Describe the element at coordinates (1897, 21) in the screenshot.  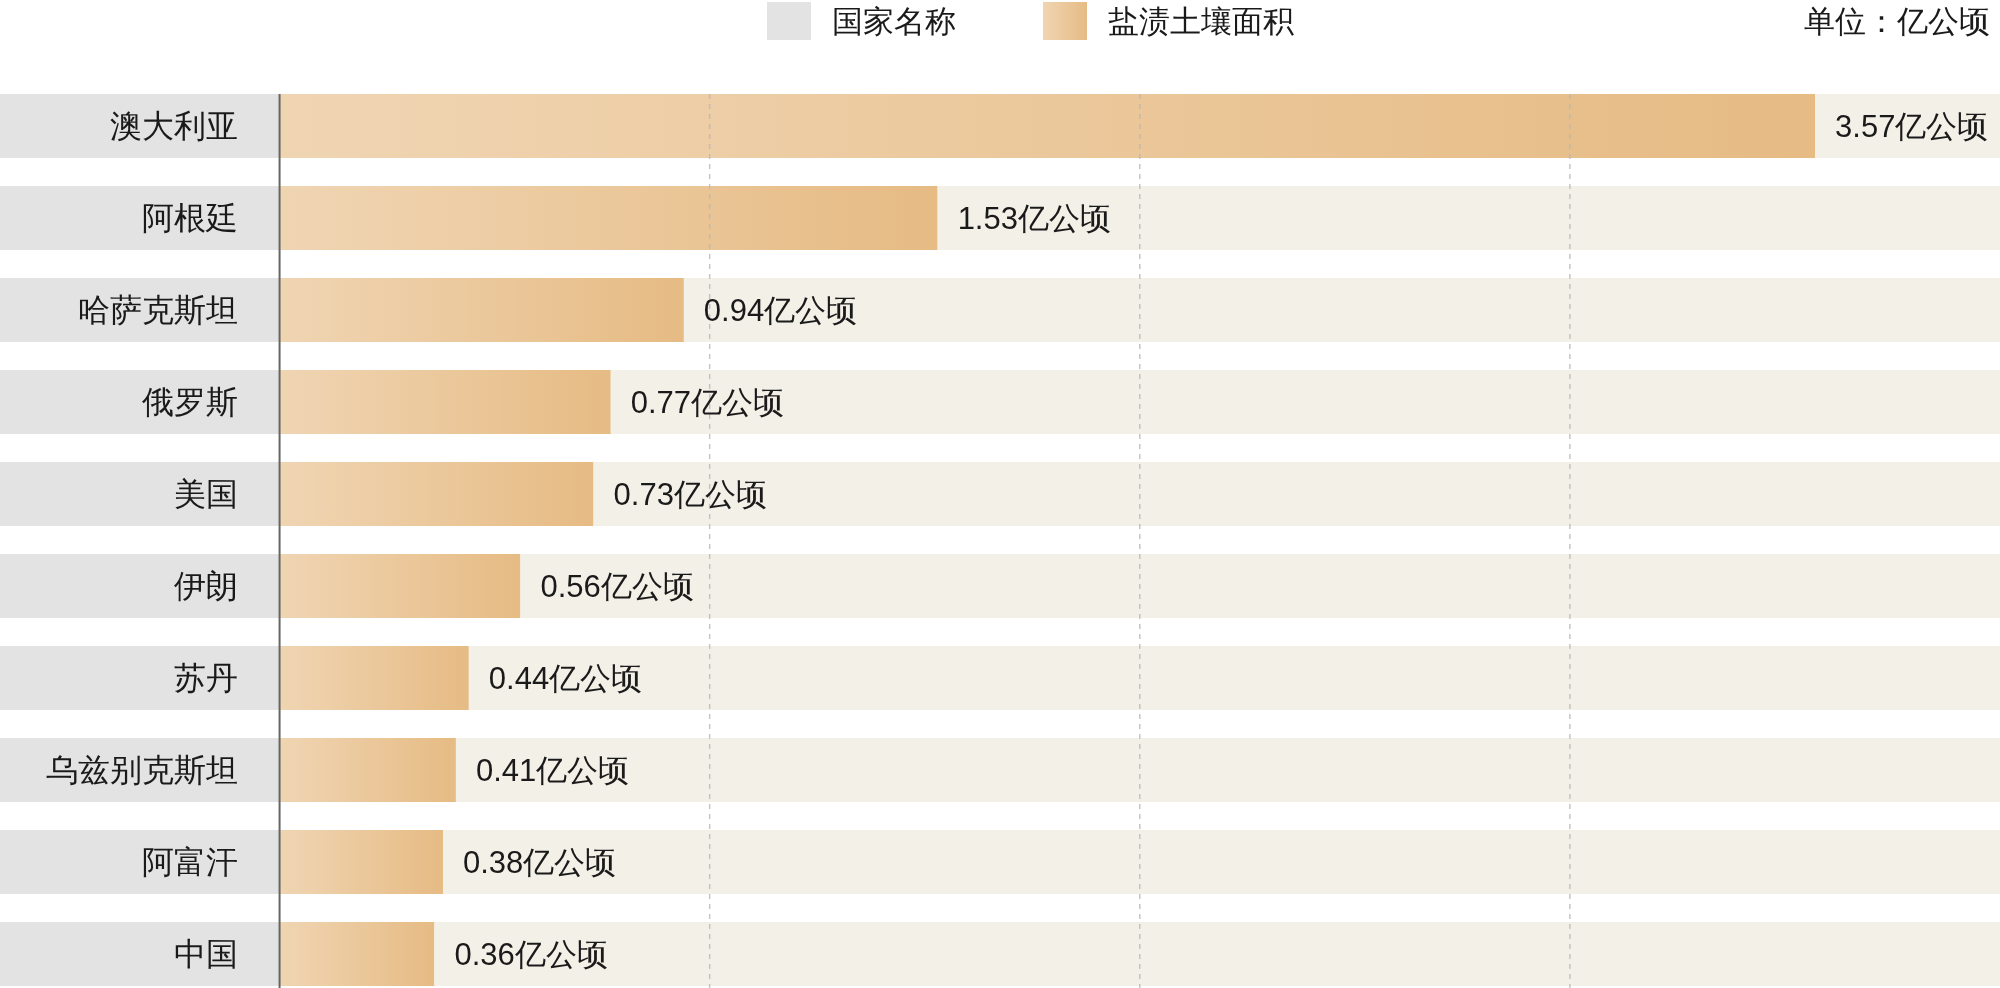
I see `annotation: 单位：亿公顷` at that location.